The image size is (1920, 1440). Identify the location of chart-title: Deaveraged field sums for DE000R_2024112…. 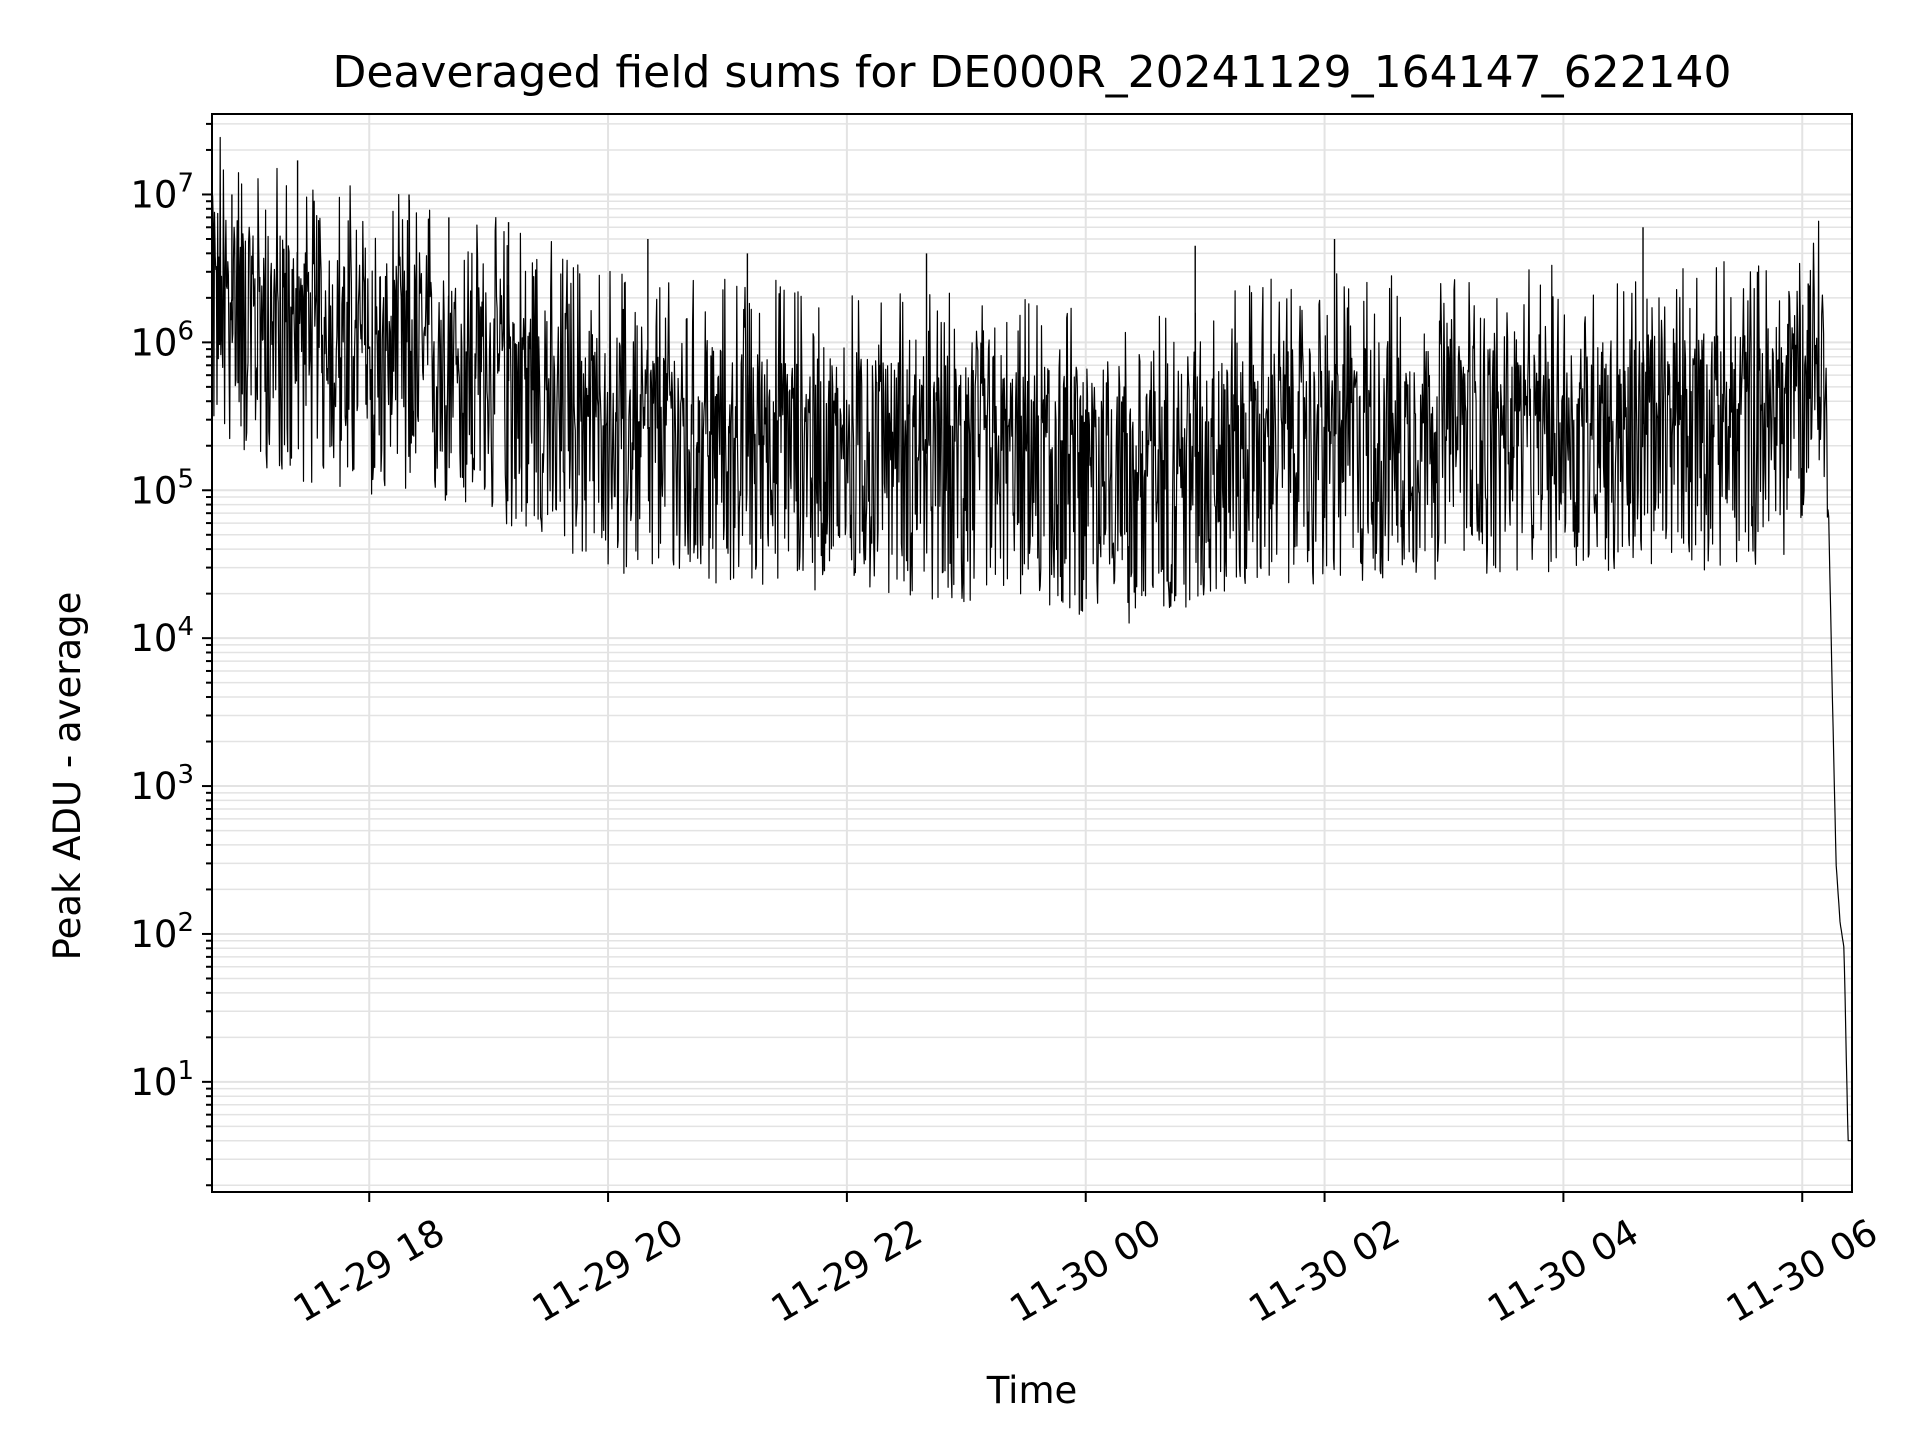
(1031, 72).